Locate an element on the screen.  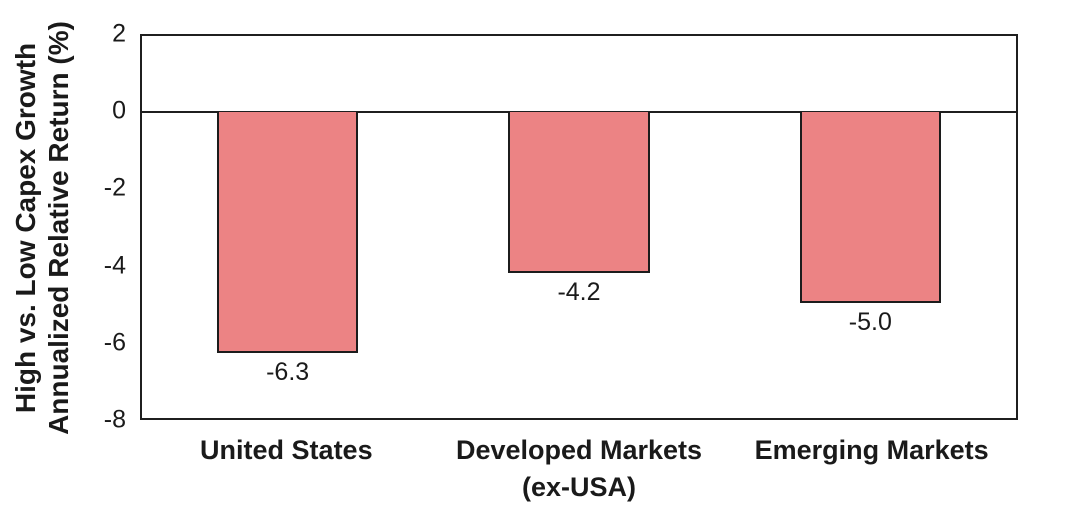
y-tick-label: -4 is located at coordinates (114, 265).